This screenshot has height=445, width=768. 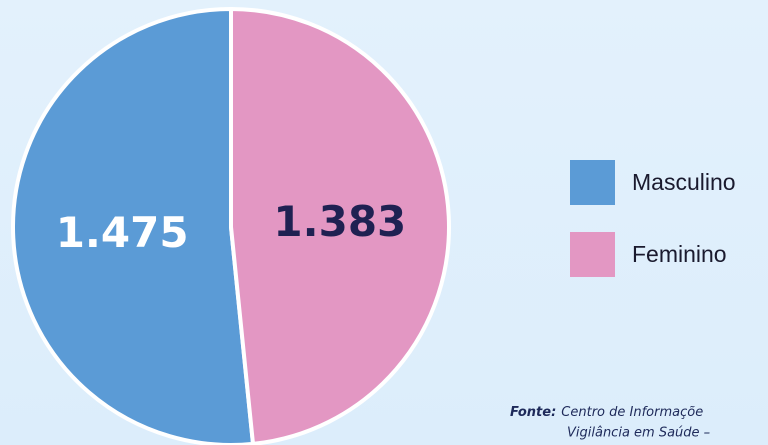 What do you see at coordinates (632, 412) in the screenshot?
I see `source-line: Centro de Informaçõe` at bounding box center [632, 412].